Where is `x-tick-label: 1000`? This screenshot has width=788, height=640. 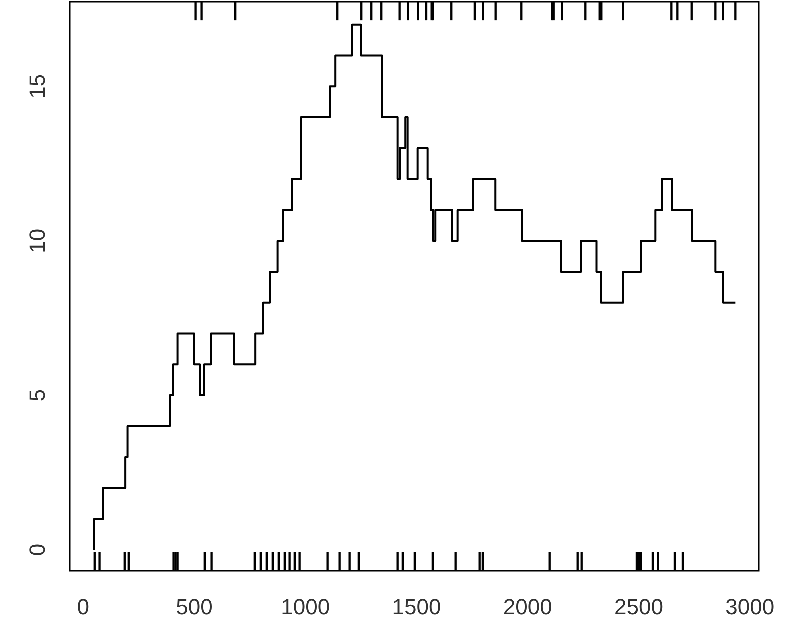 x-tick-label: 1000 is located at coordinates (305, 607).